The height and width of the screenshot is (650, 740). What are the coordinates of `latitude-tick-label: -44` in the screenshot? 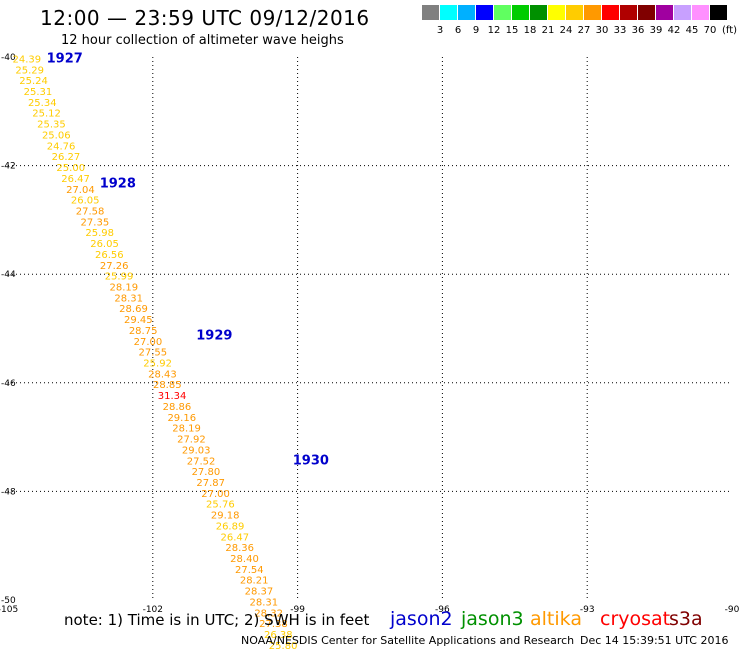 It's located at (8, 275).